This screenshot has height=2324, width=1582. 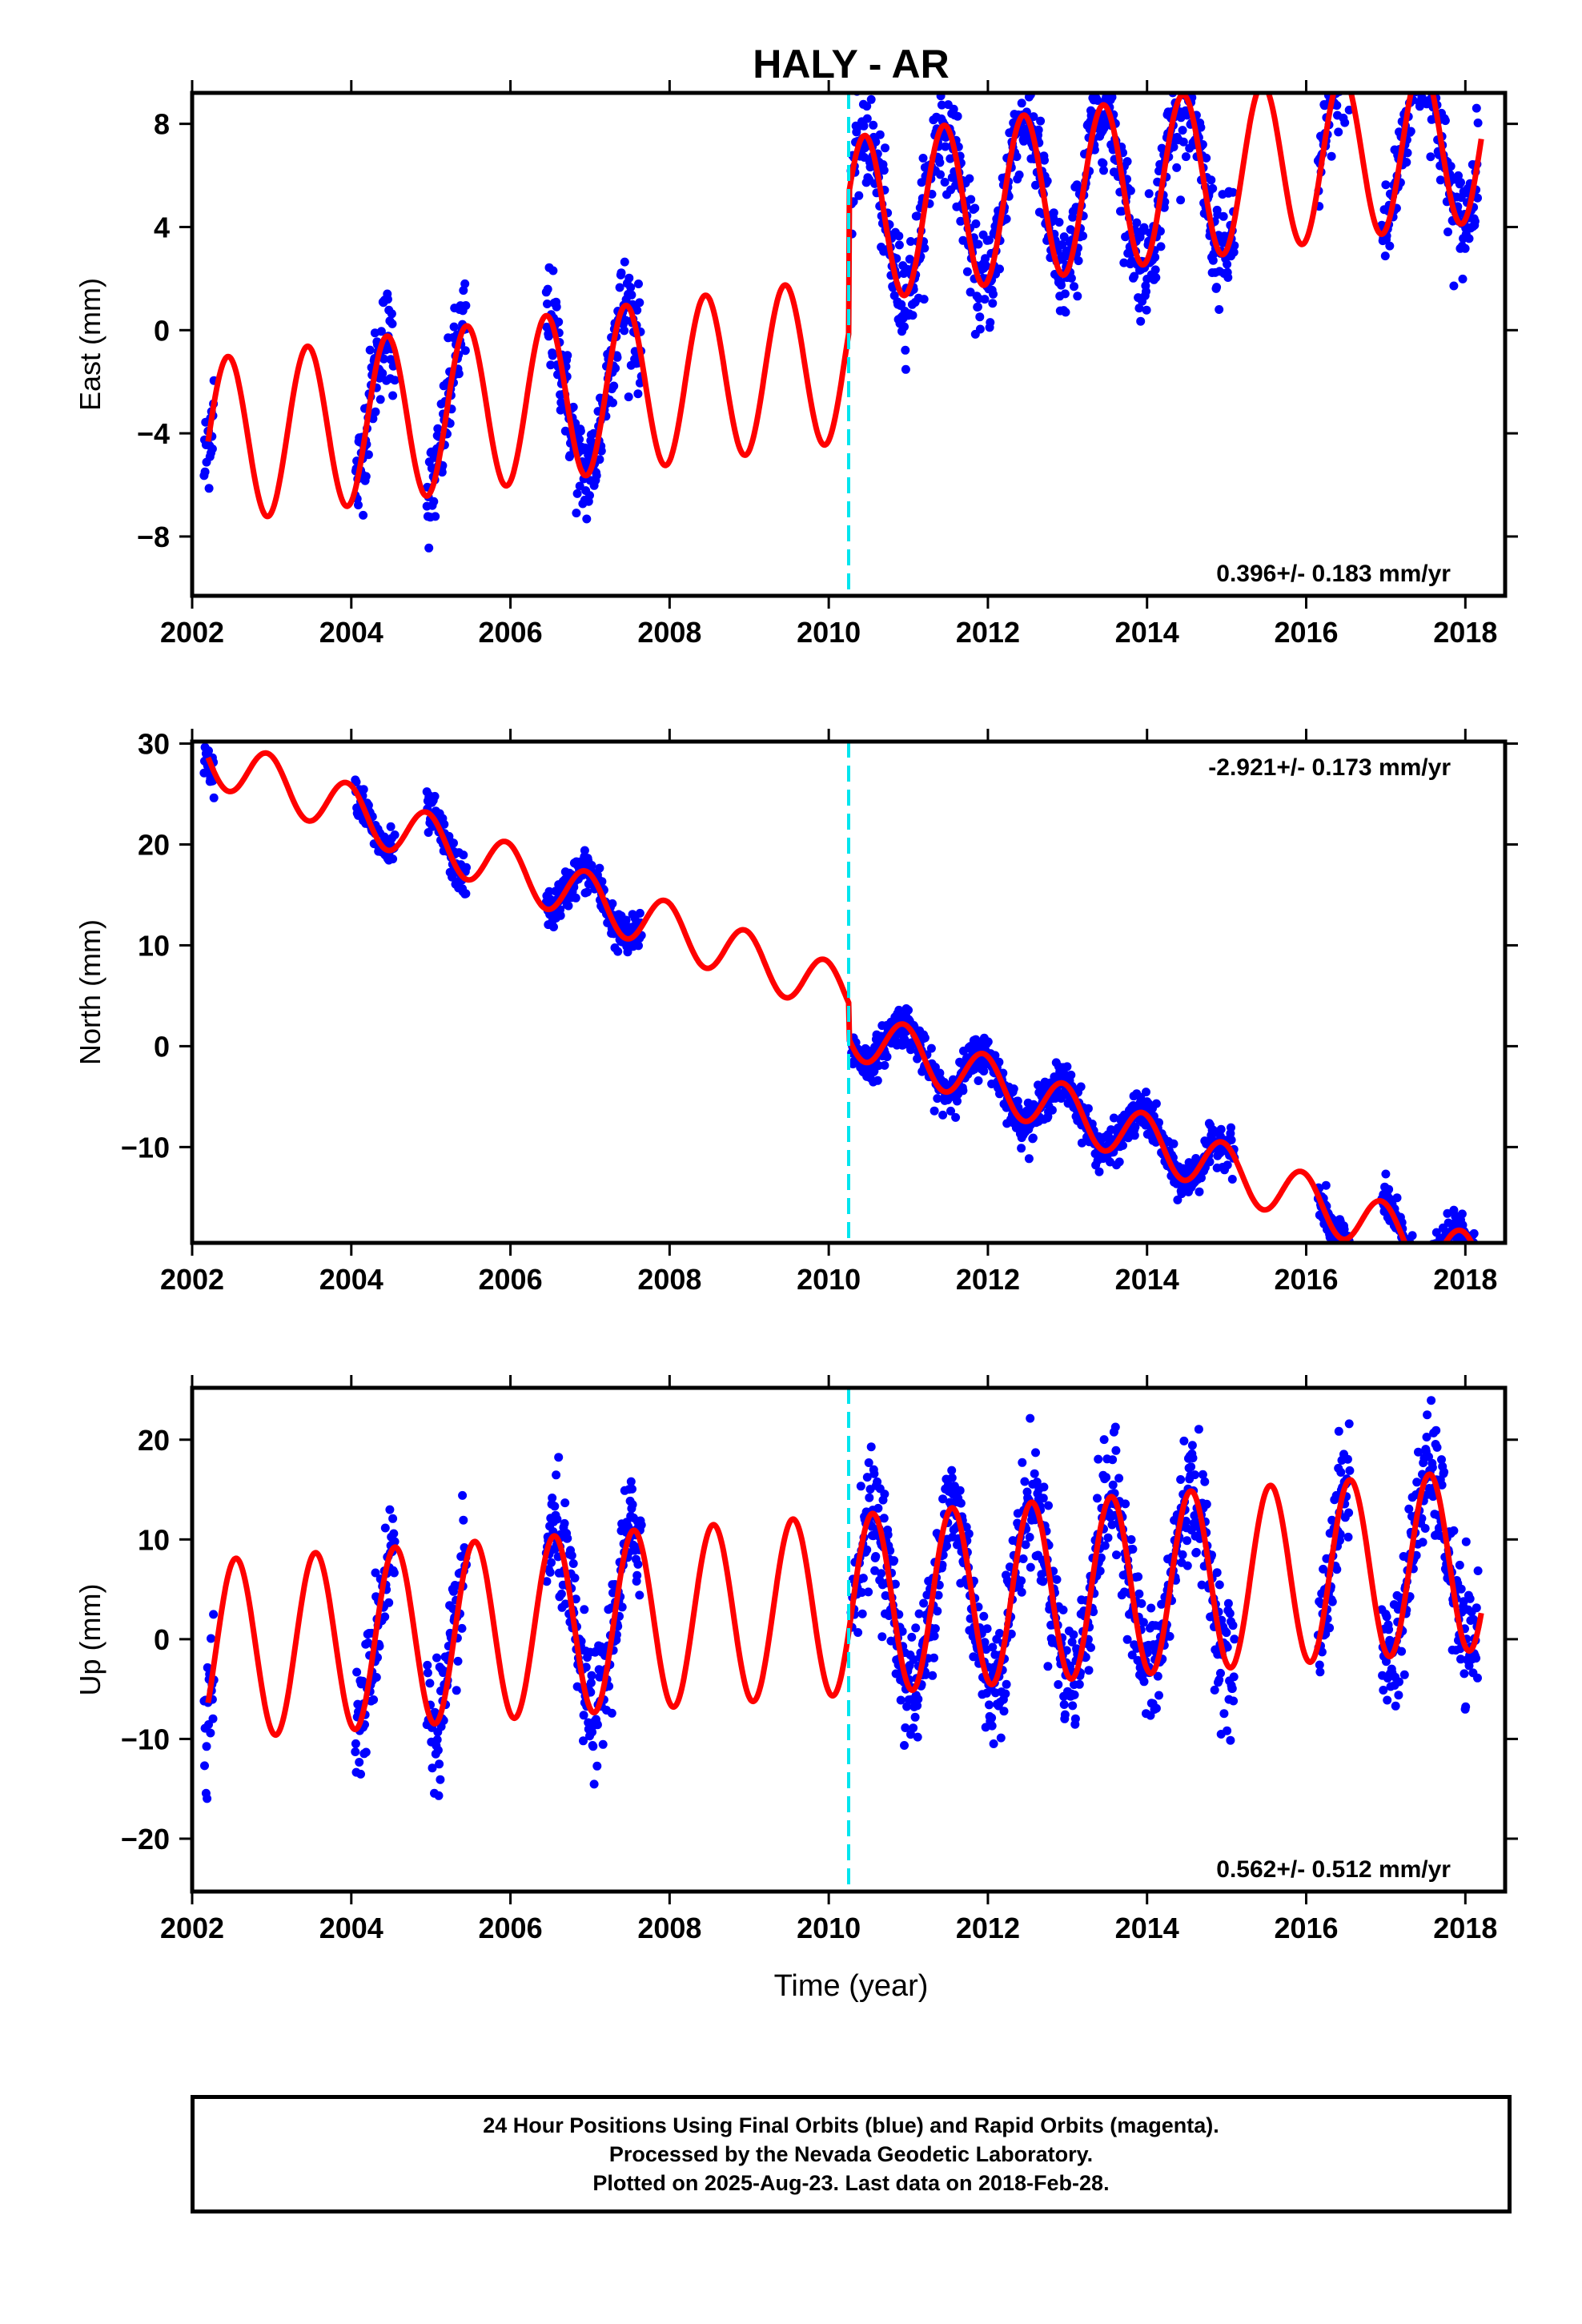 I want to click on x-tick-label: 2010, so click(x=829, y=1279).